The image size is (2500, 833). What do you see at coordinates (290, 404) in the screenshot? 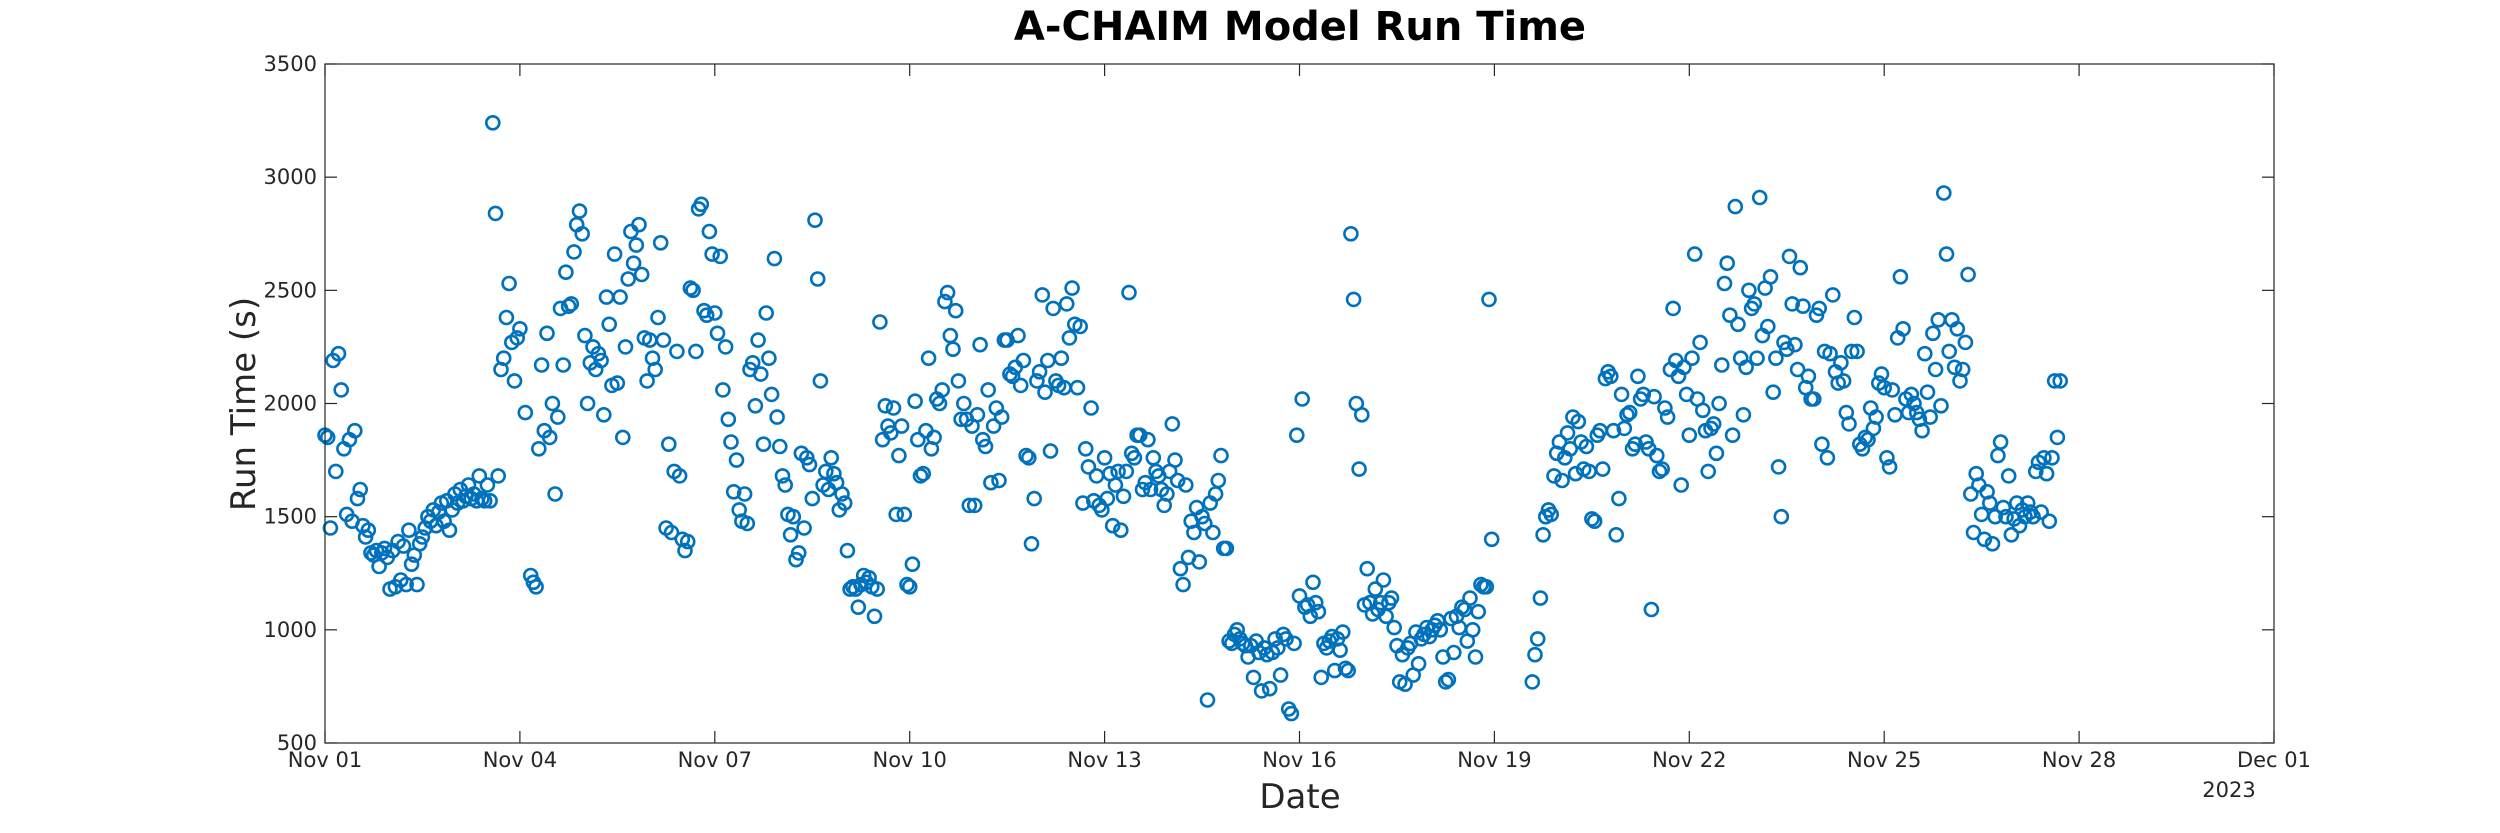
I see `y-tick-label: 2000` at bounding box center [290, 404].